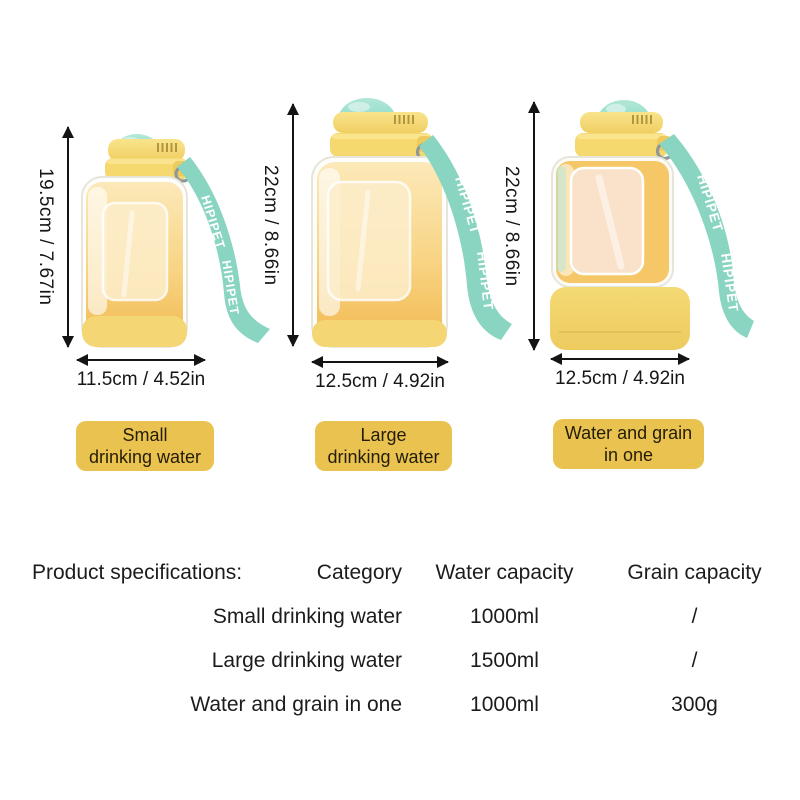 This screenshot has height=800, width=800. What do you see at coordinates (68, 237) in the screenshot?
I see `height-arrow-small` at bounding box center [68, 237].